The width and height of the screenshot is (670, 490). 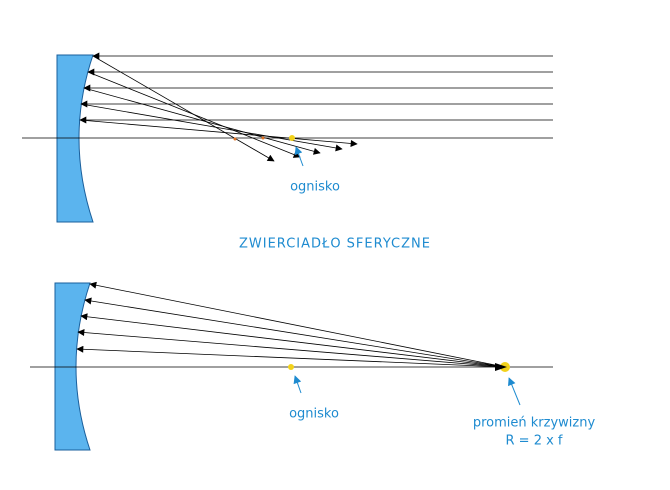 What do you see at coordinates (501, 367) in the screenshot?
I see `arrowhead` at bounding box center [501, 367].